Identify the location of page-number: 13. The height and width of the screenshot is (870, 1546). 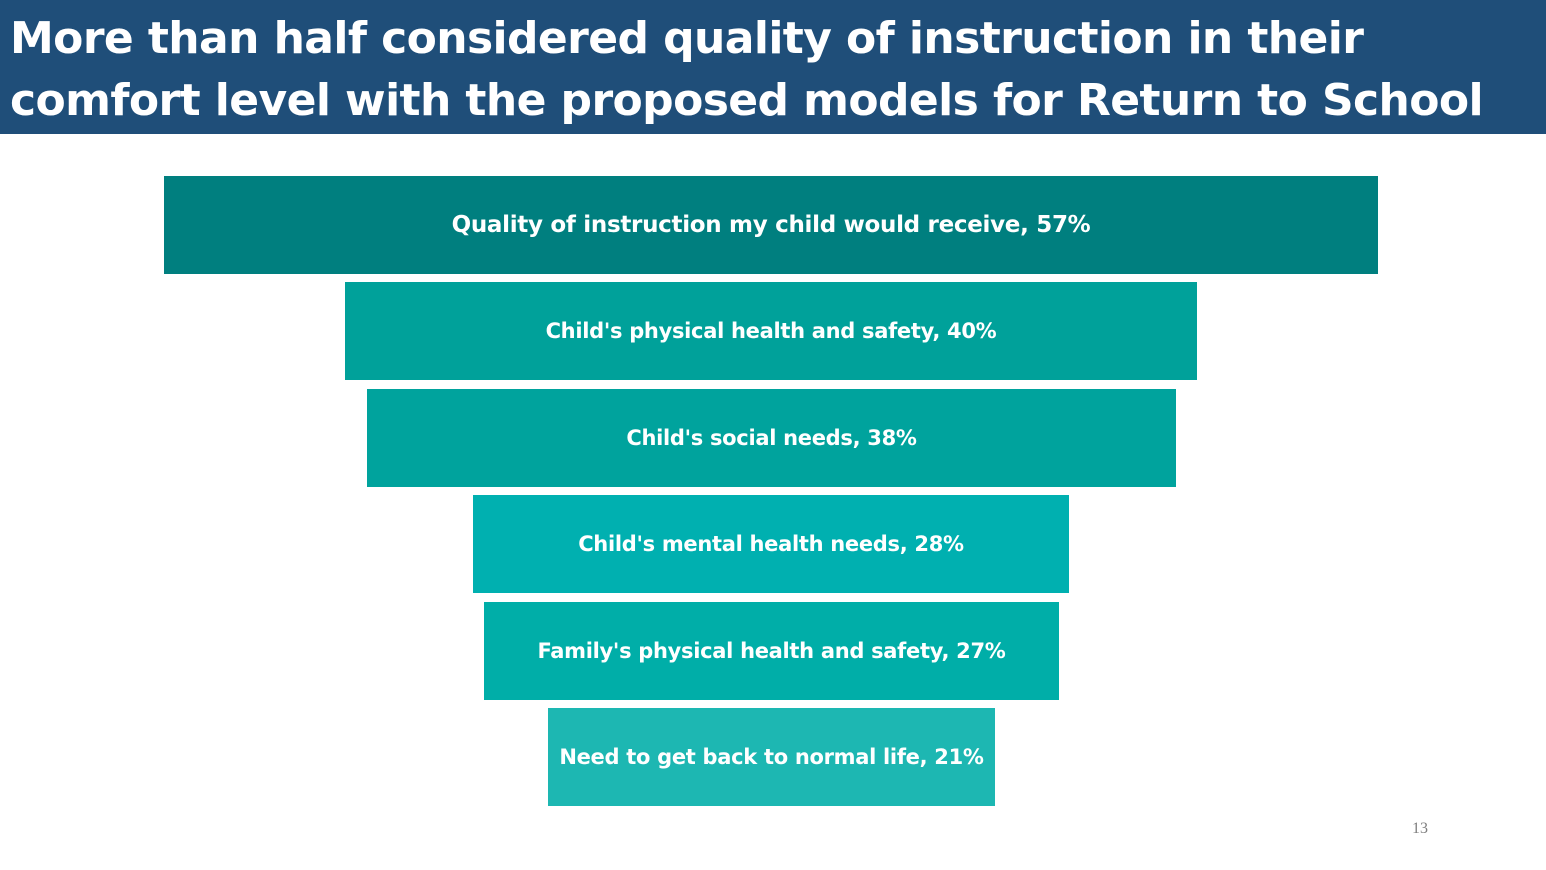
(1420, 828).